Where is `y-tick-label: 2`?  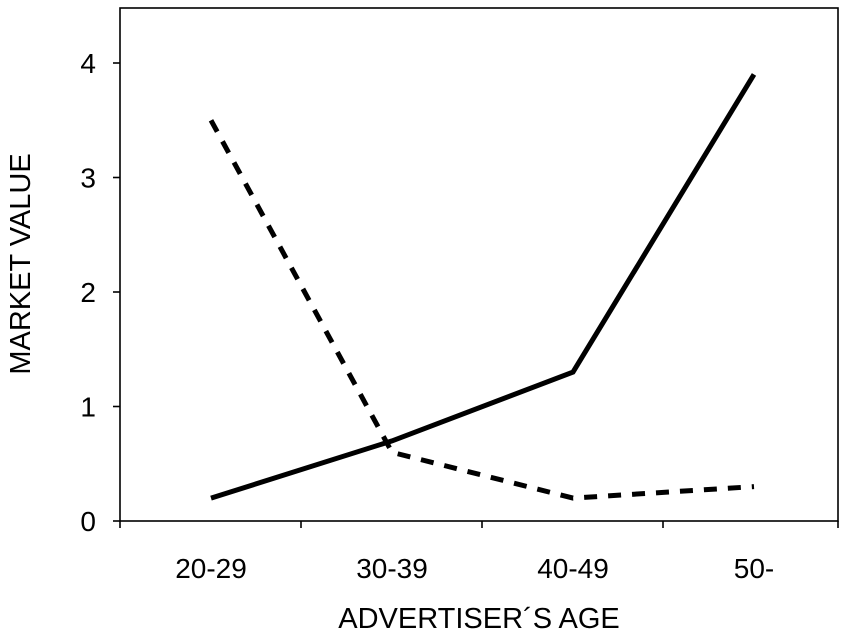 y-tick-label: 2 is located at coordinates (88, 292).